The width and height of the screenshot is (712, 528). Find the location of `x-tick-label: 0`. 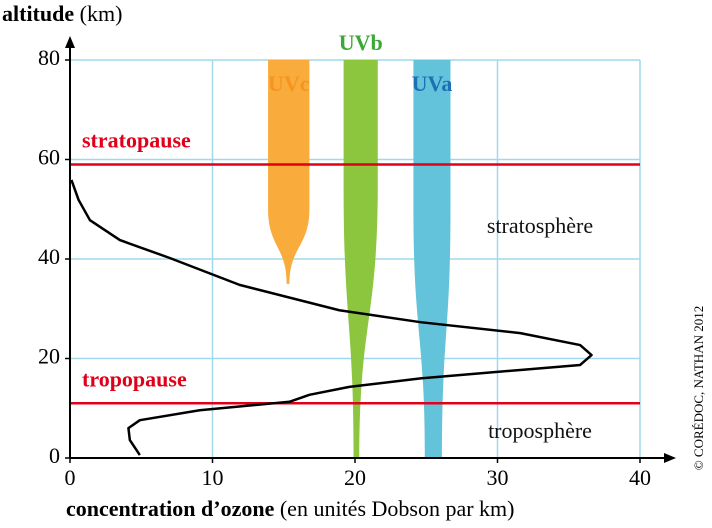

x-tick-label: 0 is located at coordinates (70, 477).